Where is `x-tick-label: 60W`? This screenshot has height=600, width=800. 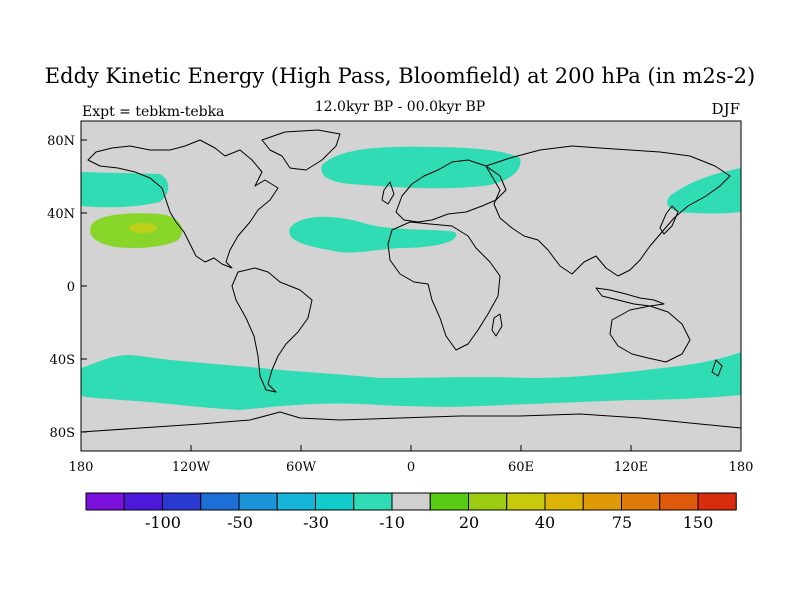 x-tick-label: 60W is located at coordinates (301, 467).